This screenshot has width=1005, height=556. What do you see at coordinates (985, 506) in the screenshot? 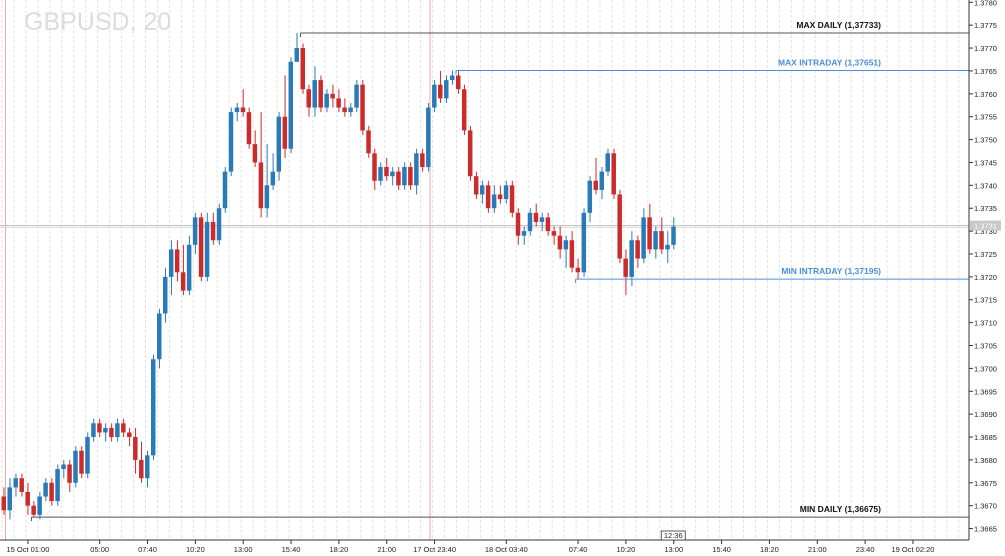
I see `y-tick-label: 1.3670` at bounding box center [985, 506].